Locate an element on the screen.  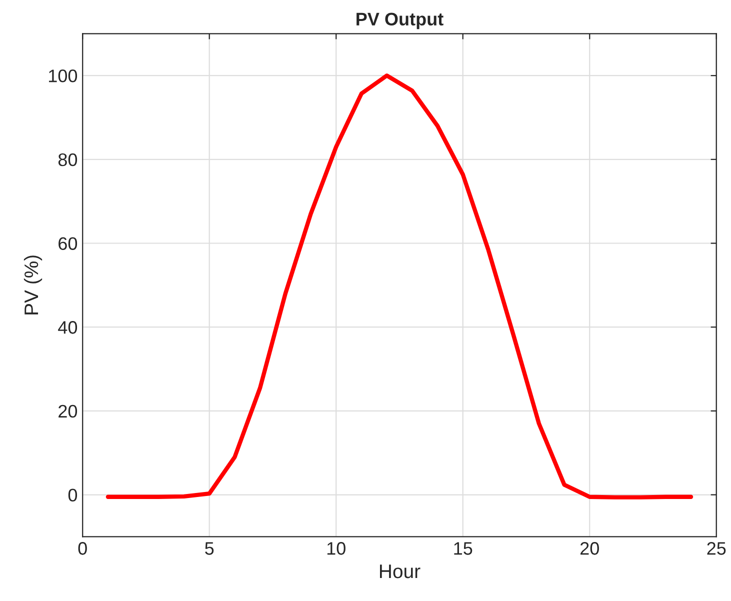
x-tick-label: 5 is located at coordinates (209, 548).